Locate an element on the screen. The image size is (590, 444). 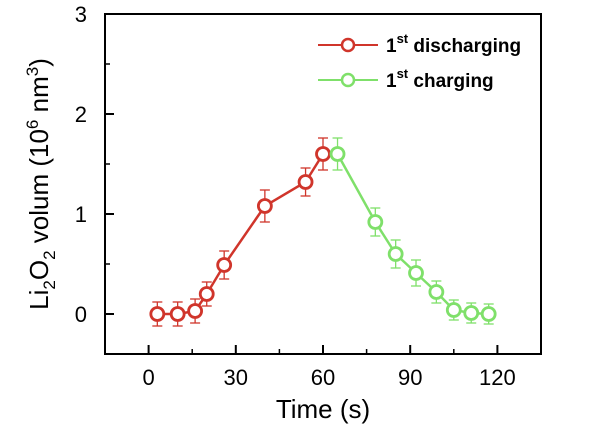
y-tick-label-2: 2 is located at coordinates (81, 114).